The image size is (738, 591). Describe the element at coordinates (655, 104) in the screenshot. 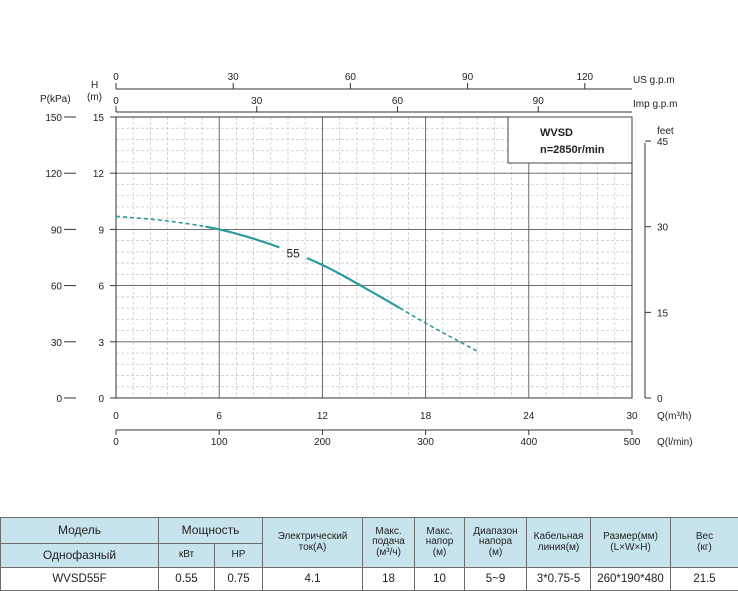

I see `imp-gpm-axis-label: Imp g.p.m` at that location.